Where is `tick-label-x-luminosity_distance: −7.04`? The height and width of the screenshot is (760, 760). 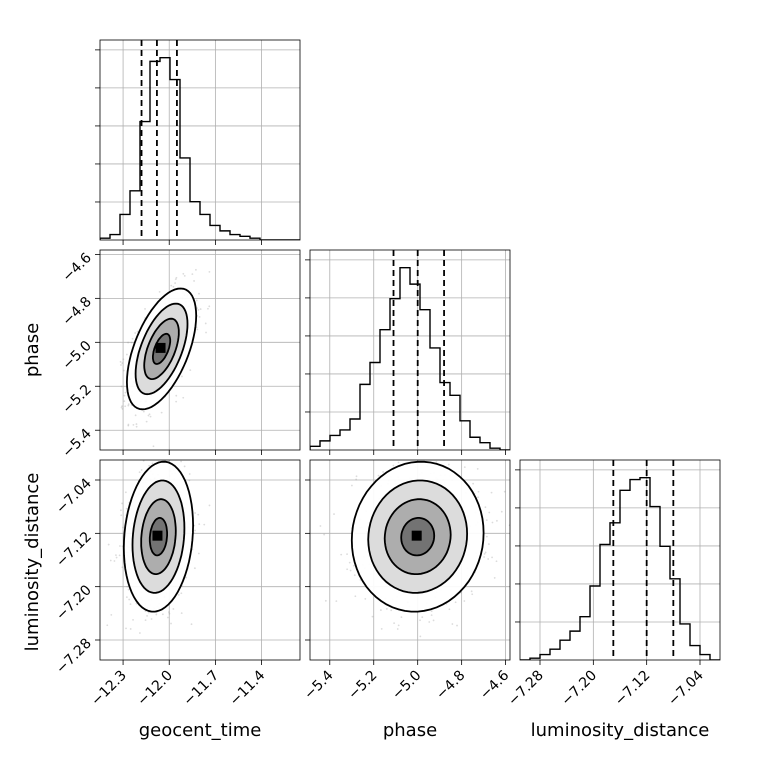 tick-label-x-luminosity_distance: −7.04 is located at coordinates (686, 688).